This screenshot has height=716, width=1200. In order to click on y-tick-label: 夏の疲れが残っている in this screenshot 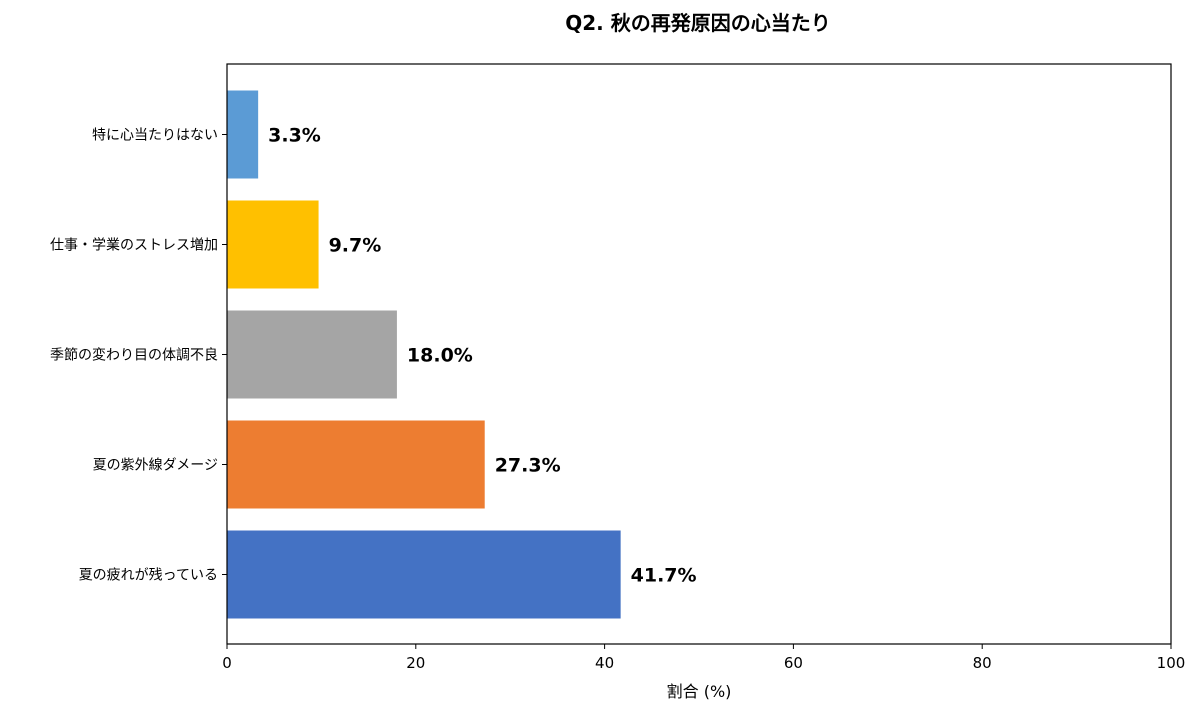, I will do `click(148, 575)`.